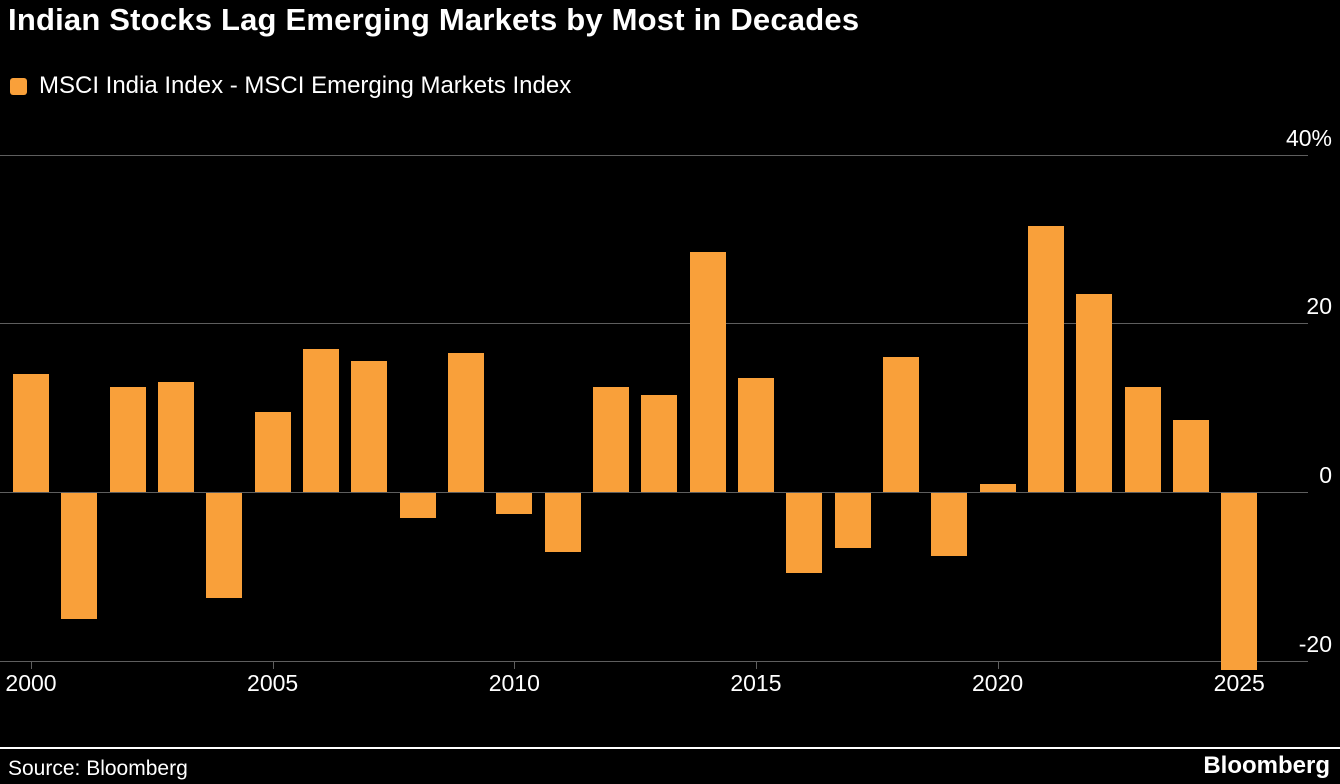  I want to click on x-axis-label: 2025, so click(1239, 683).